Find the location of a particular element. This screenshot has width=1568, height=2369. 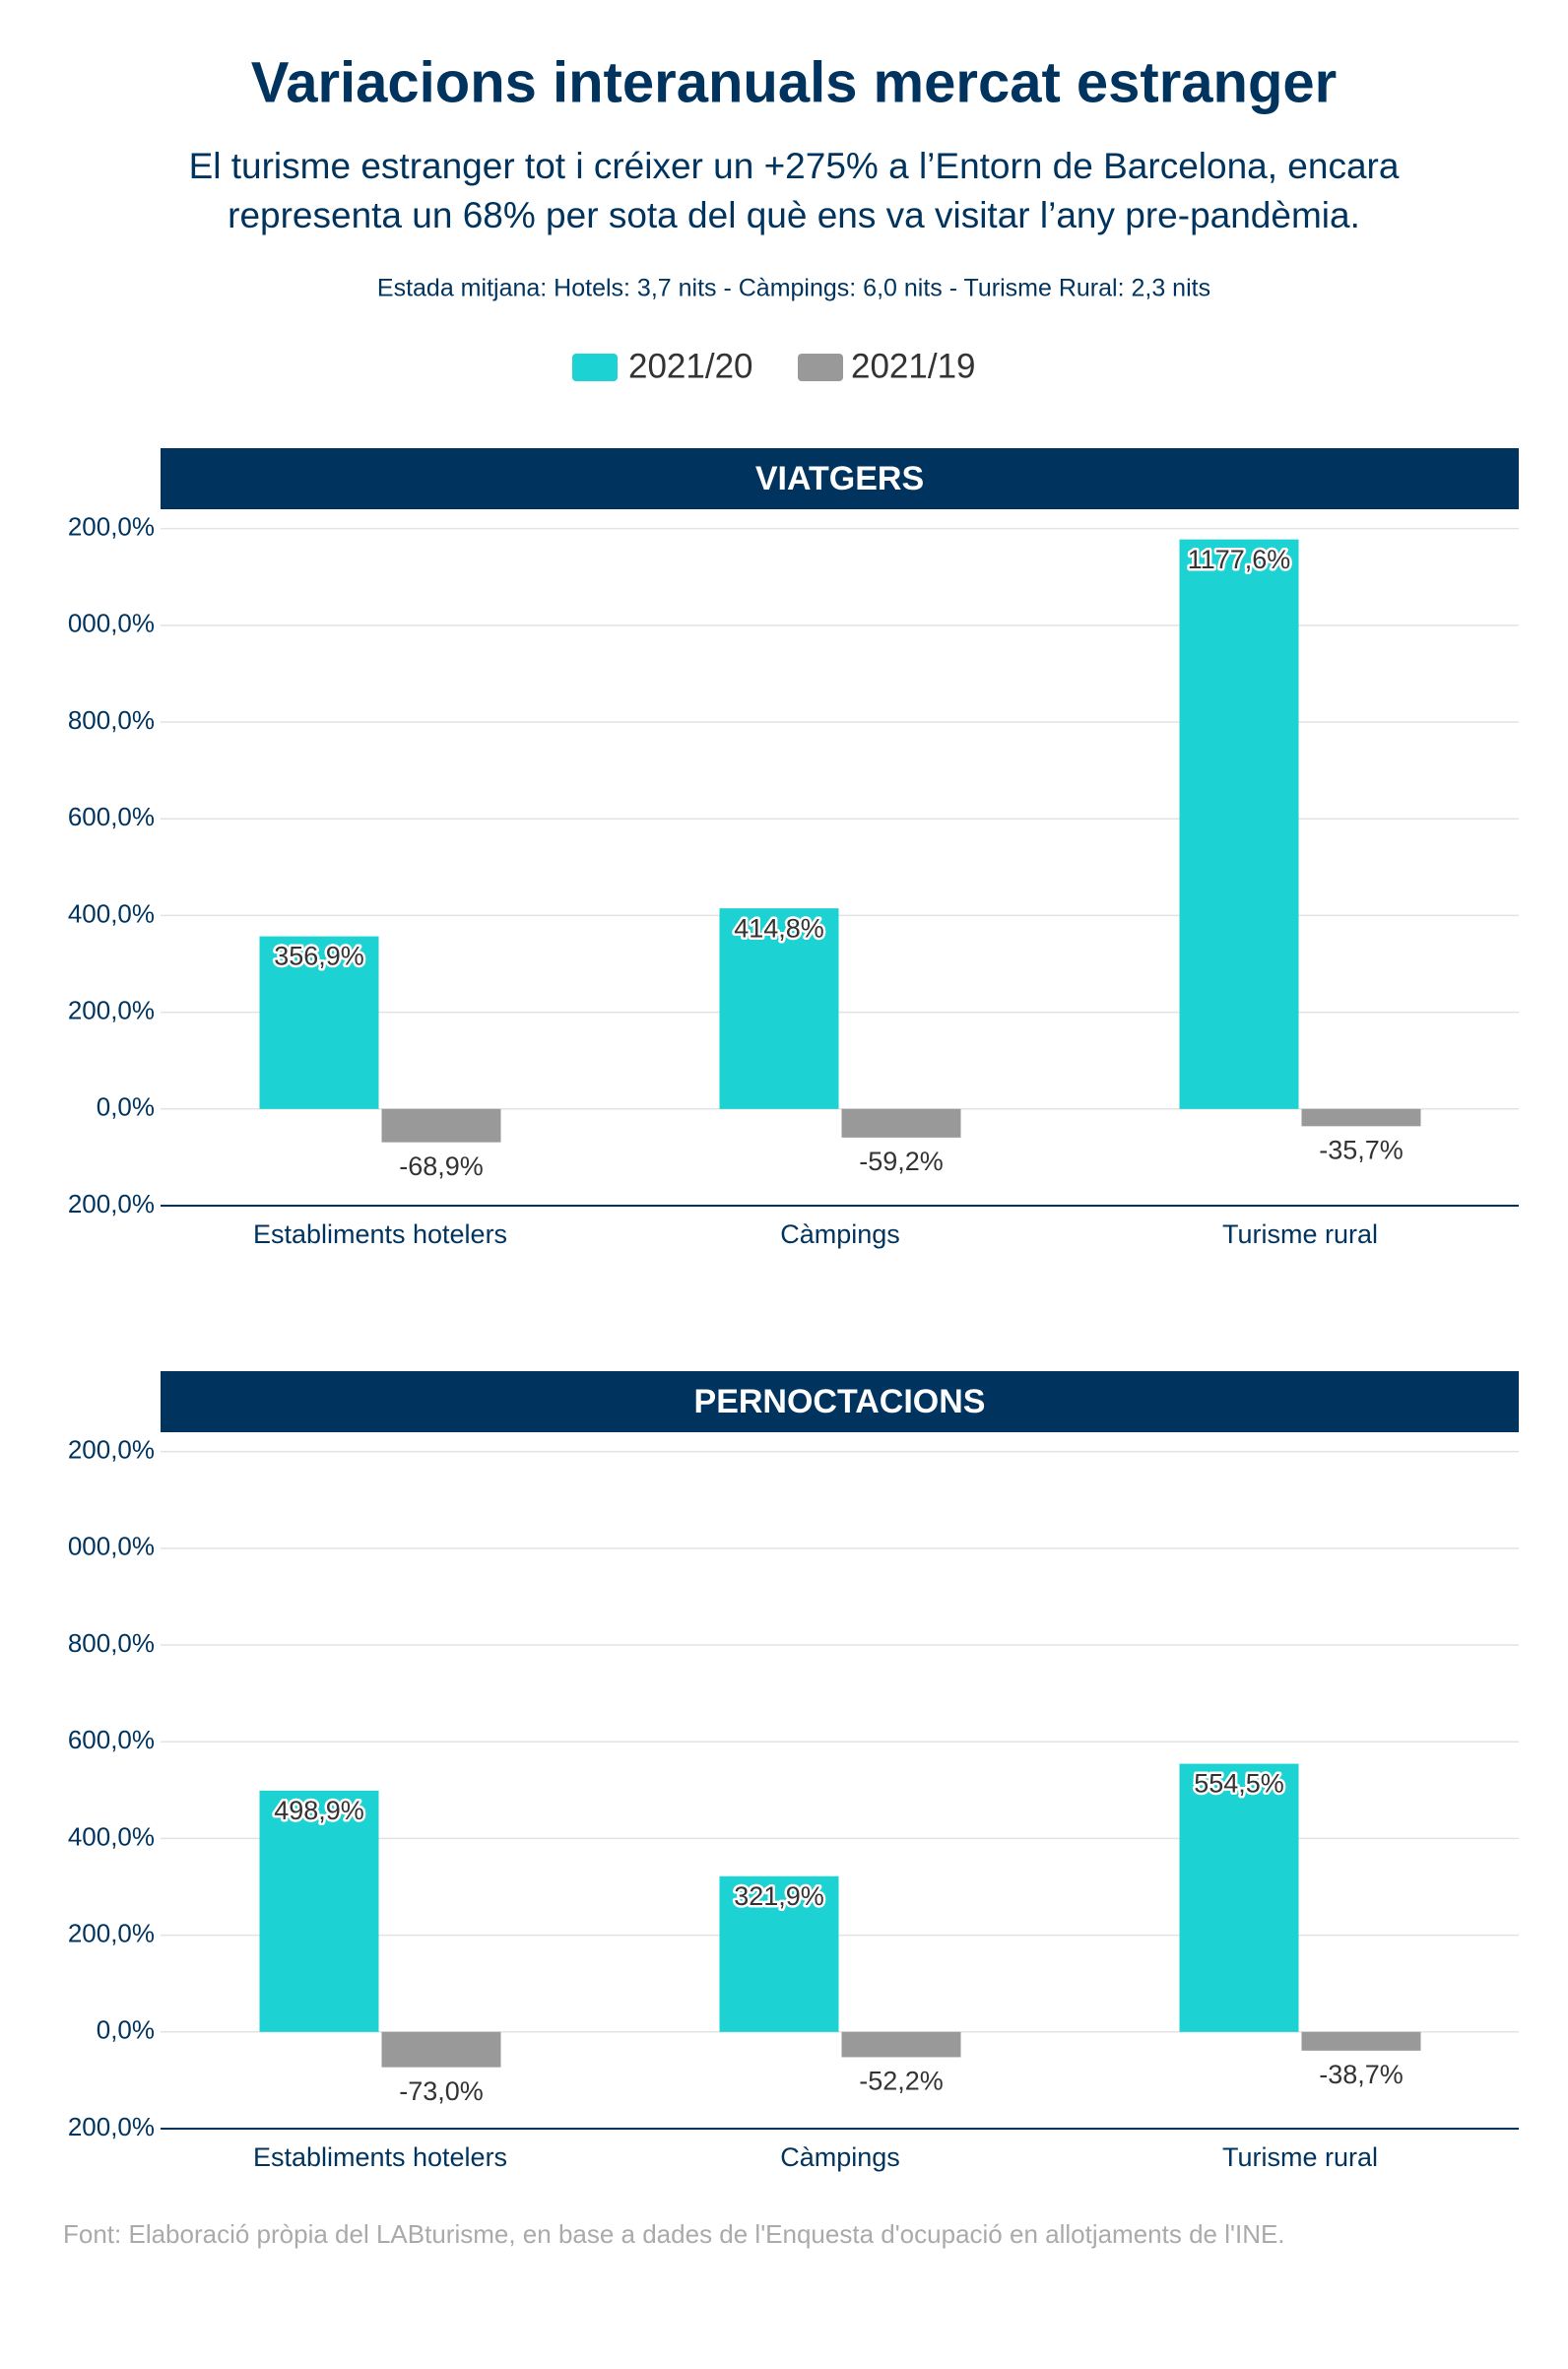

data-label: -38,7% is located at coordinates (1362, 2074).